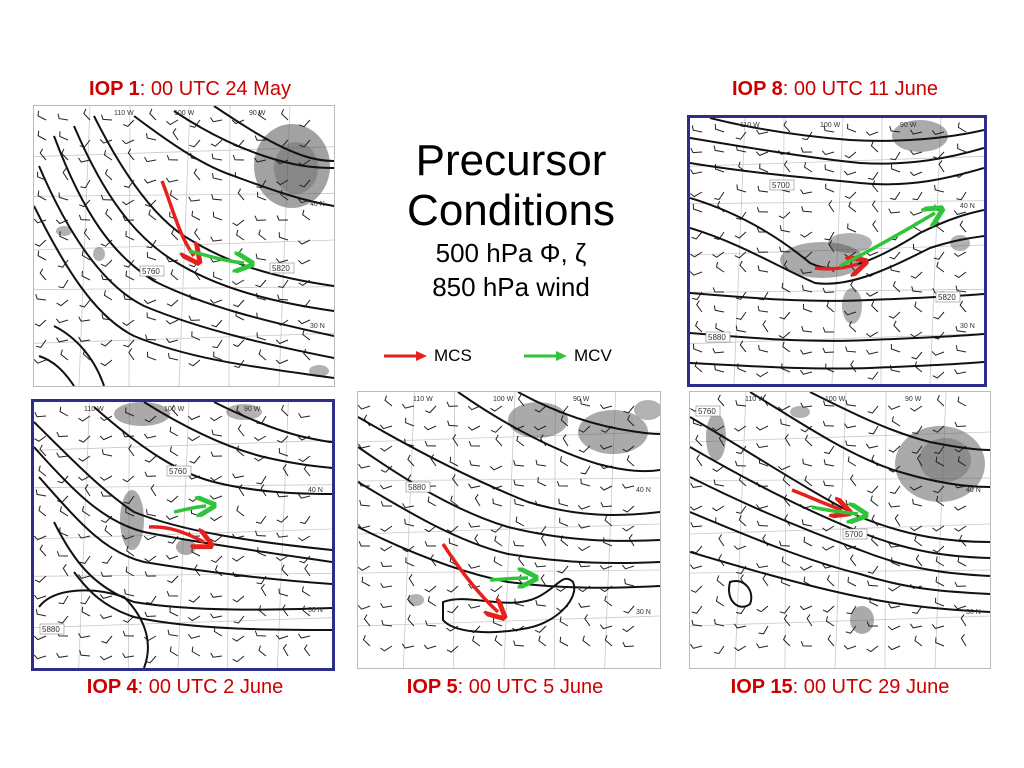  What do you see at coordinates (176, 533) in the screenshot?
I see `mcs-arrow` at bounding box center [176, 533].